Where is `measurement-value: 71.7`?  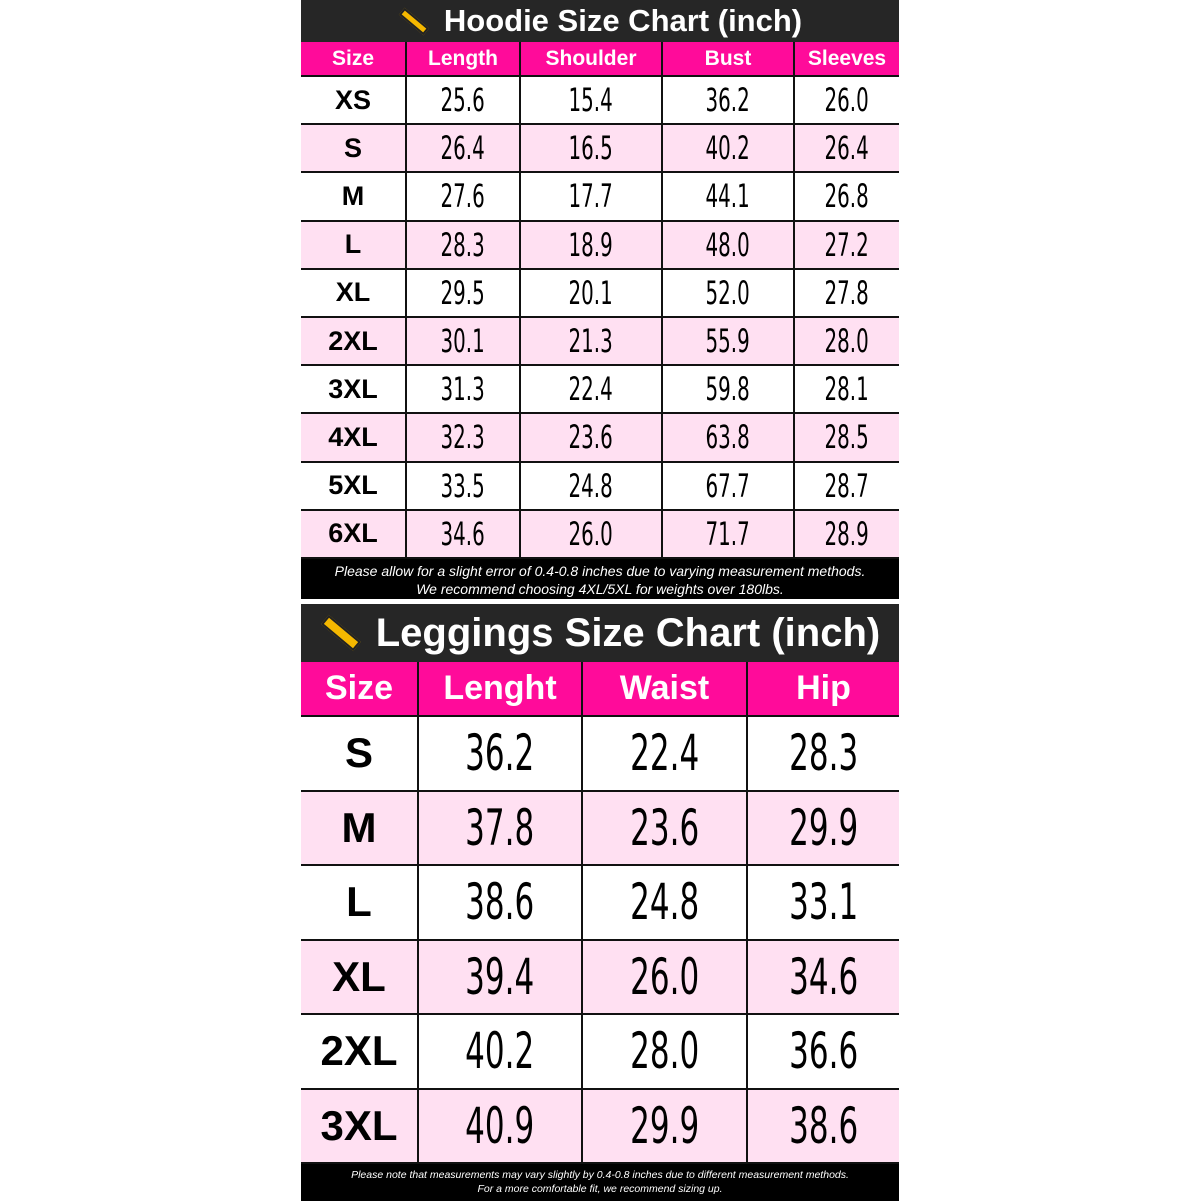
measurement-value: 71.7 is located at coordinates (728, 533).